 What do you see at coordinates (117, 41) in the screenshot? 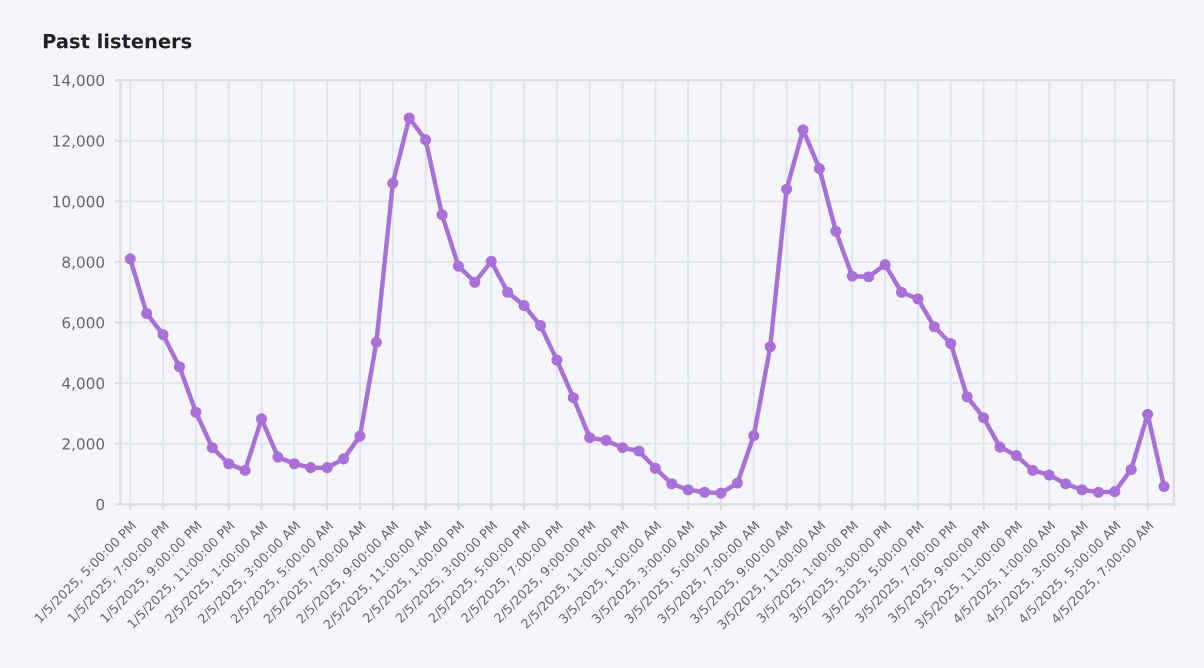
I see `chart-title: Past listeners` at bounding box center [117, 41].